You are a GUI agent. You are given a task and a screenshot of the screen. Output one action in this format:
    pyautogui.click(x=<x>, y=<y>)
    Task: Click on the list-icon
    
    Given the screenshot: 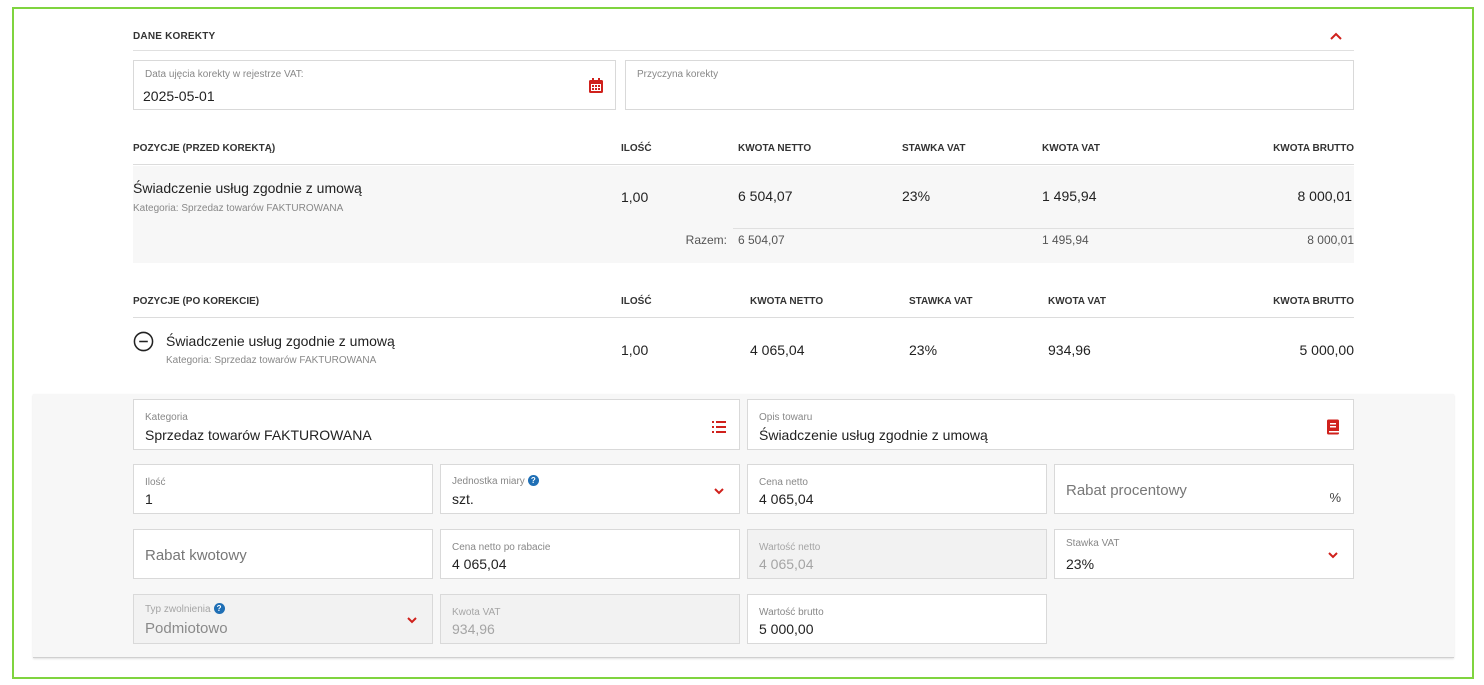 What is the action you would take?
    pyautogui.click(x=719, y=427)
    